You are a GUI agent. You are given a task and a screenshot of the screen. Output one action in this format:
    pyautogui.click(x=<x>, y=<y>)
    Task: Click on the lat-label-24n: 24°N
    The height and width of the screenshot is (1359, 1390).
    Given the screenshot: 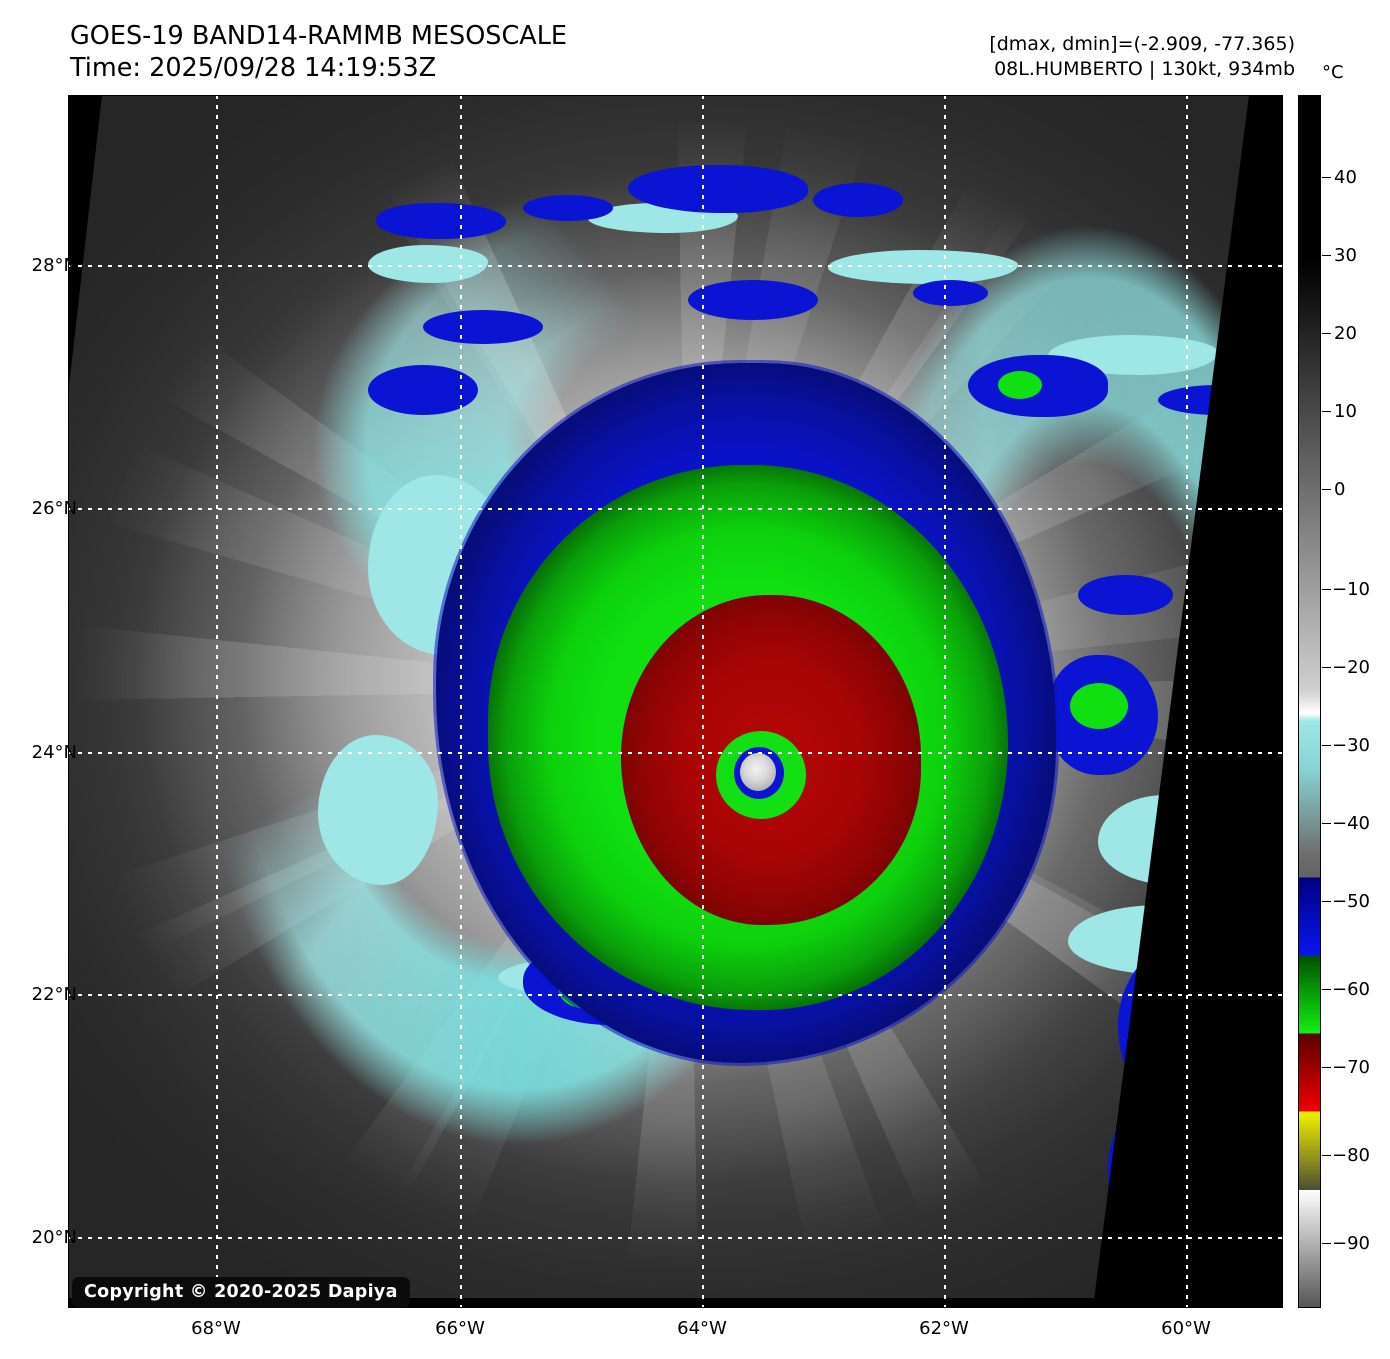 What is the action you would take?
    pyautogui.click(x=54, y=752)
    